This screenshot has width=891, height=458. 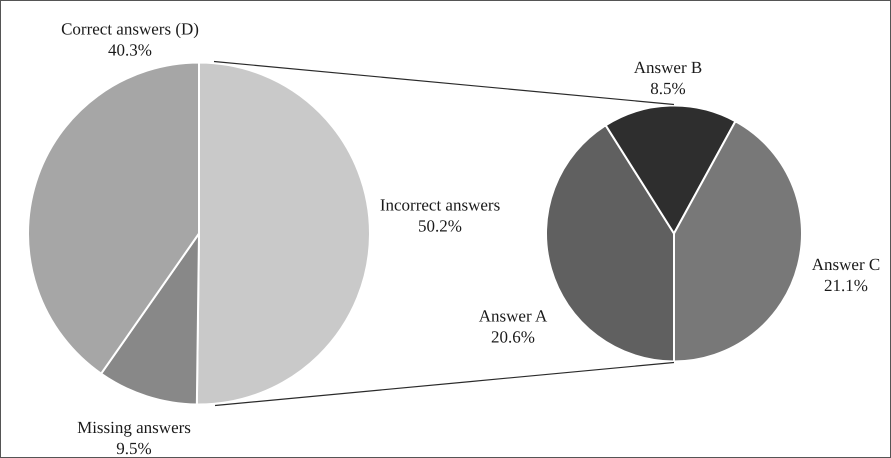 I want to click on slice-label: Incorrect answers, so click(x=440, y=204).